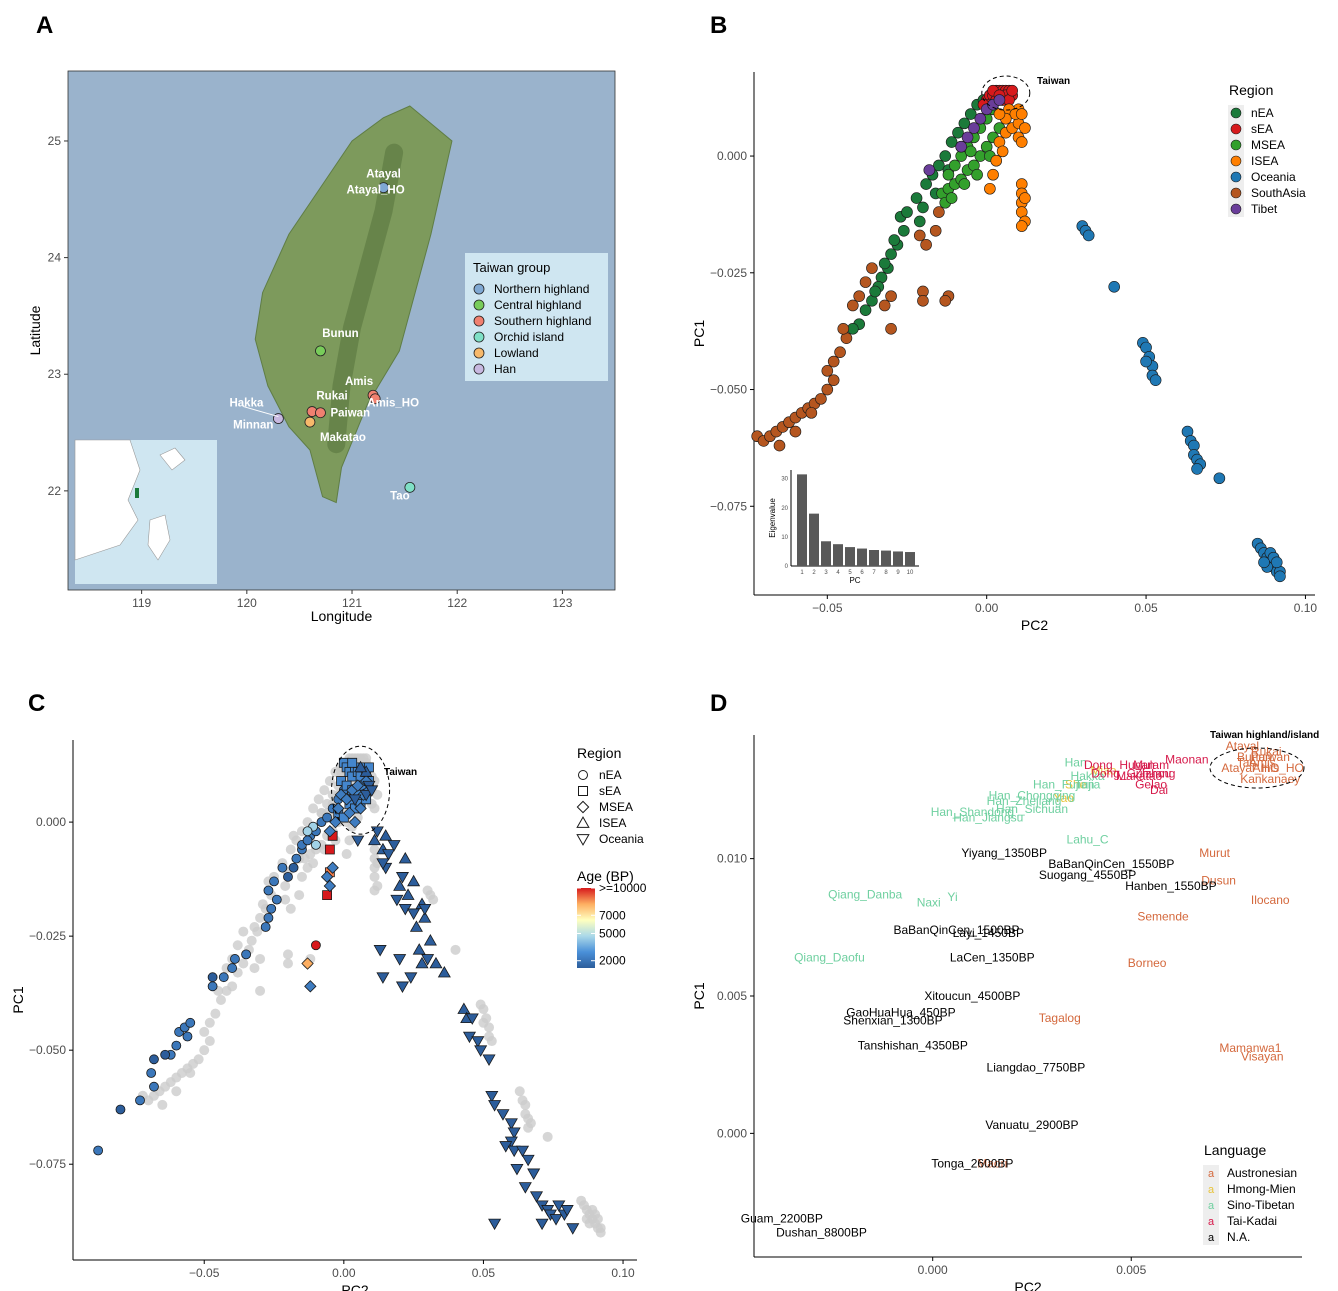  What do you see at coordinates (838, 573) in the screenshot?
I see `inset-x-tick-label: 4` at bounding box center [838, 573].